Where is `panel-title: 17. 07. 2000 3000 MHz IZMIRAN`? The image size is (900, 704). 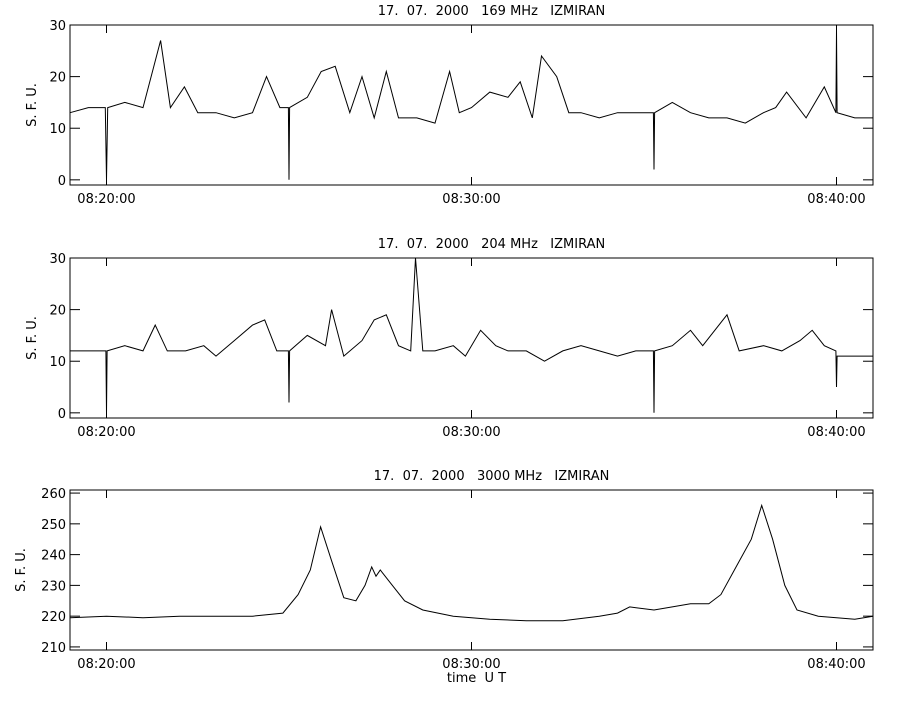 panel-title: 17. 07. 2000 3000 MHz IZMIRAN is located at coordinates (492, 476).